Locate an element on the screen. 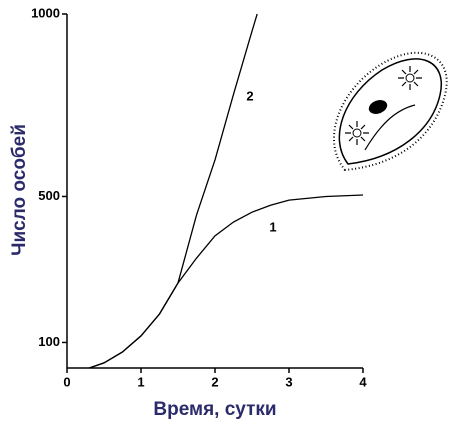 The width and height of the screenshot is (457, 432). x-axis-label: Время, сутки is located at coordinates (214, 409).